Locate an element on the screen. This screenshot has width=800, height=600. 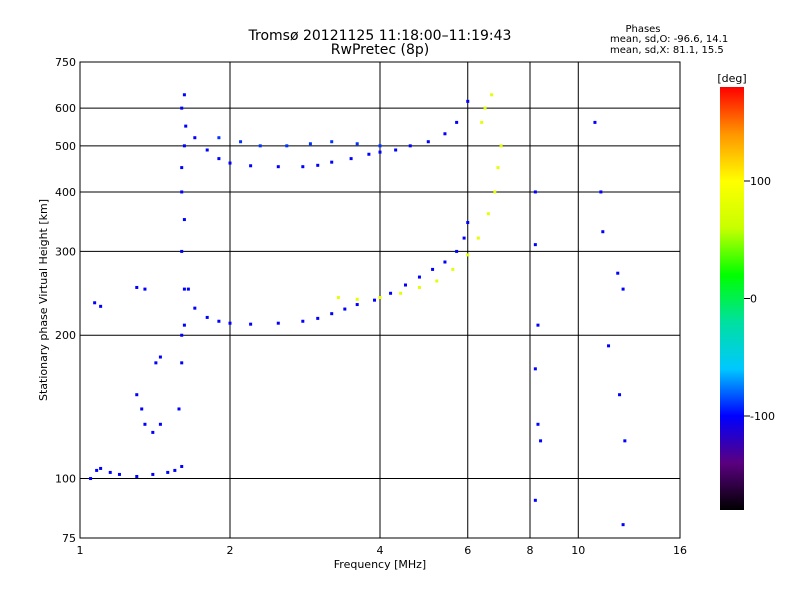
colorbar is located at coordinates (732, 298).